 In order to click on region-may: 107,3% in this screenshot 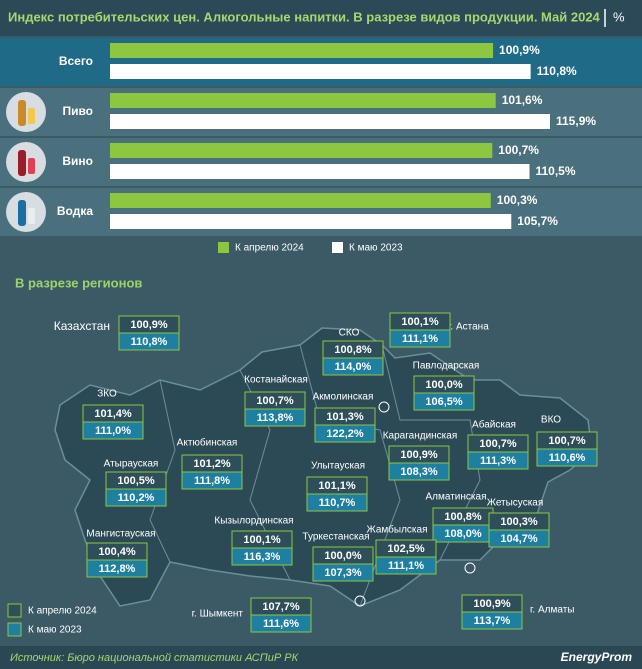, I will do `click(343, 573)`.